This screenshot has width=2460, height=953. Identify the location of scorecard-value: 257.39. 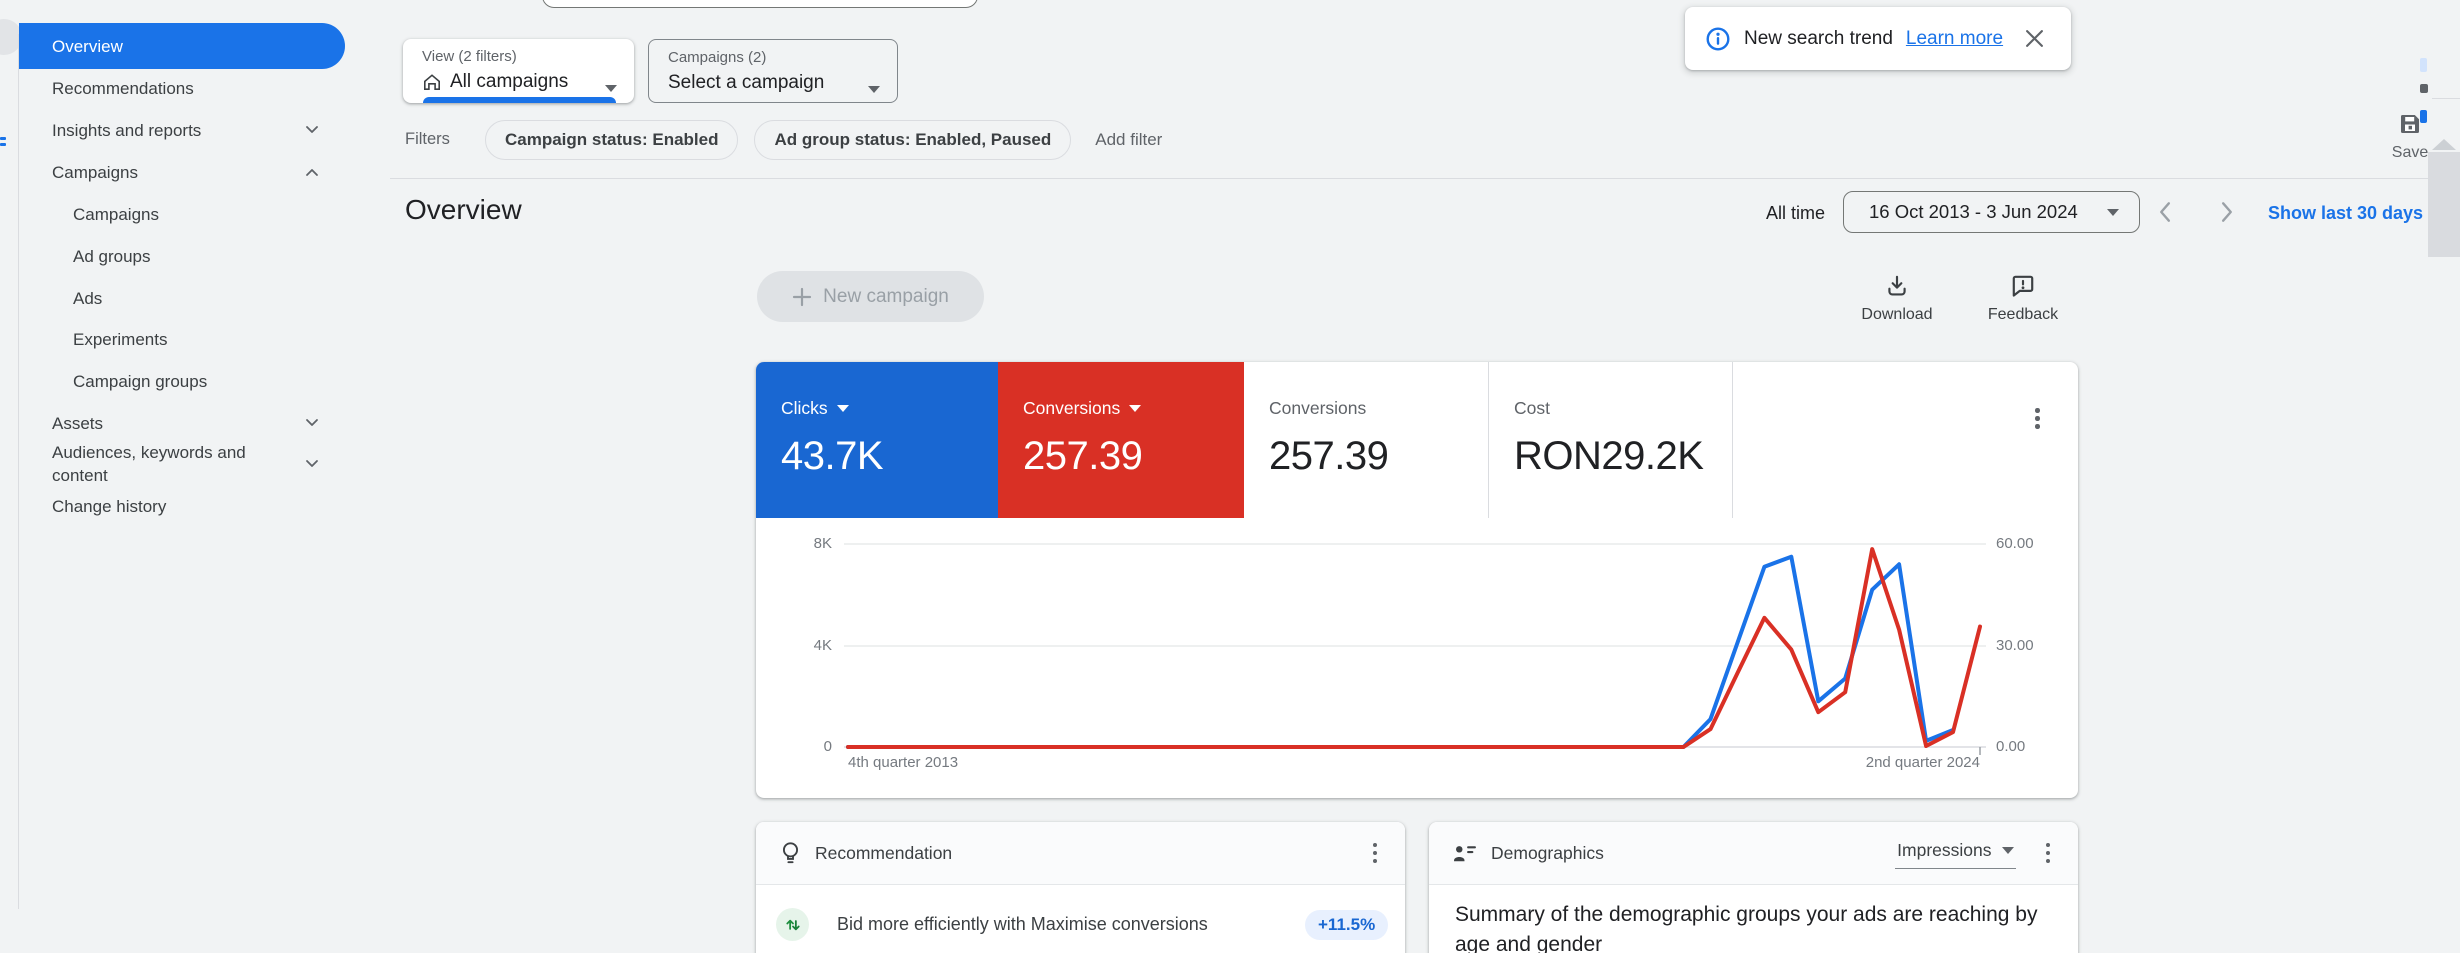
(1329, 456).